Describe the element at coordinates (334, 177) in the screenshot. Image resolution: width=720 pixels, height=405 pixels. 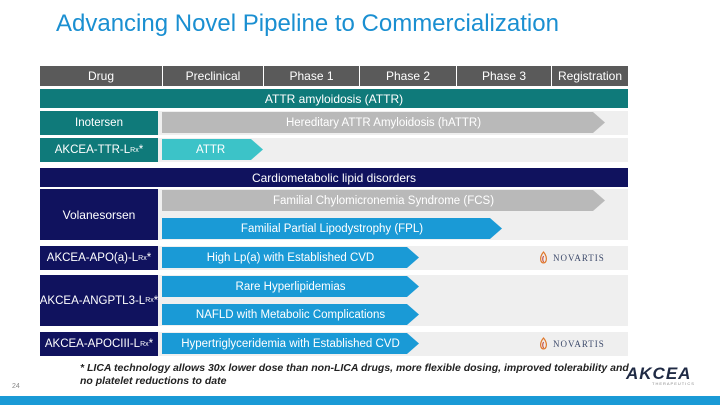
I see `section-cardiometabolic: Cardiometabolic lipid disorders` at that location.